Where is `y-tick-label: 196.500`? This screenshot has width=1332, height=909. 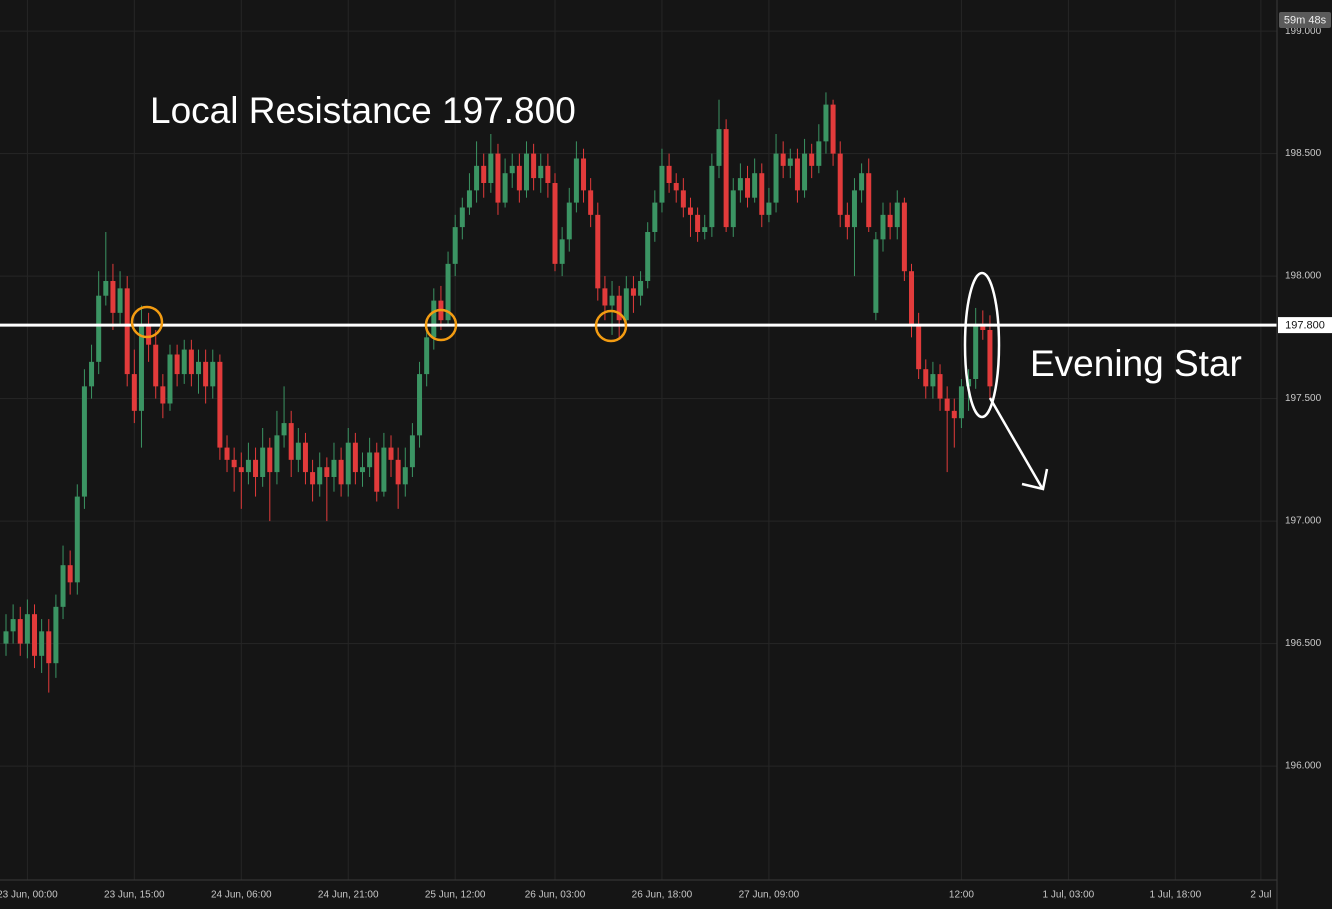
y-tick-label: 196.500 is located at coordinates (1303, 643).